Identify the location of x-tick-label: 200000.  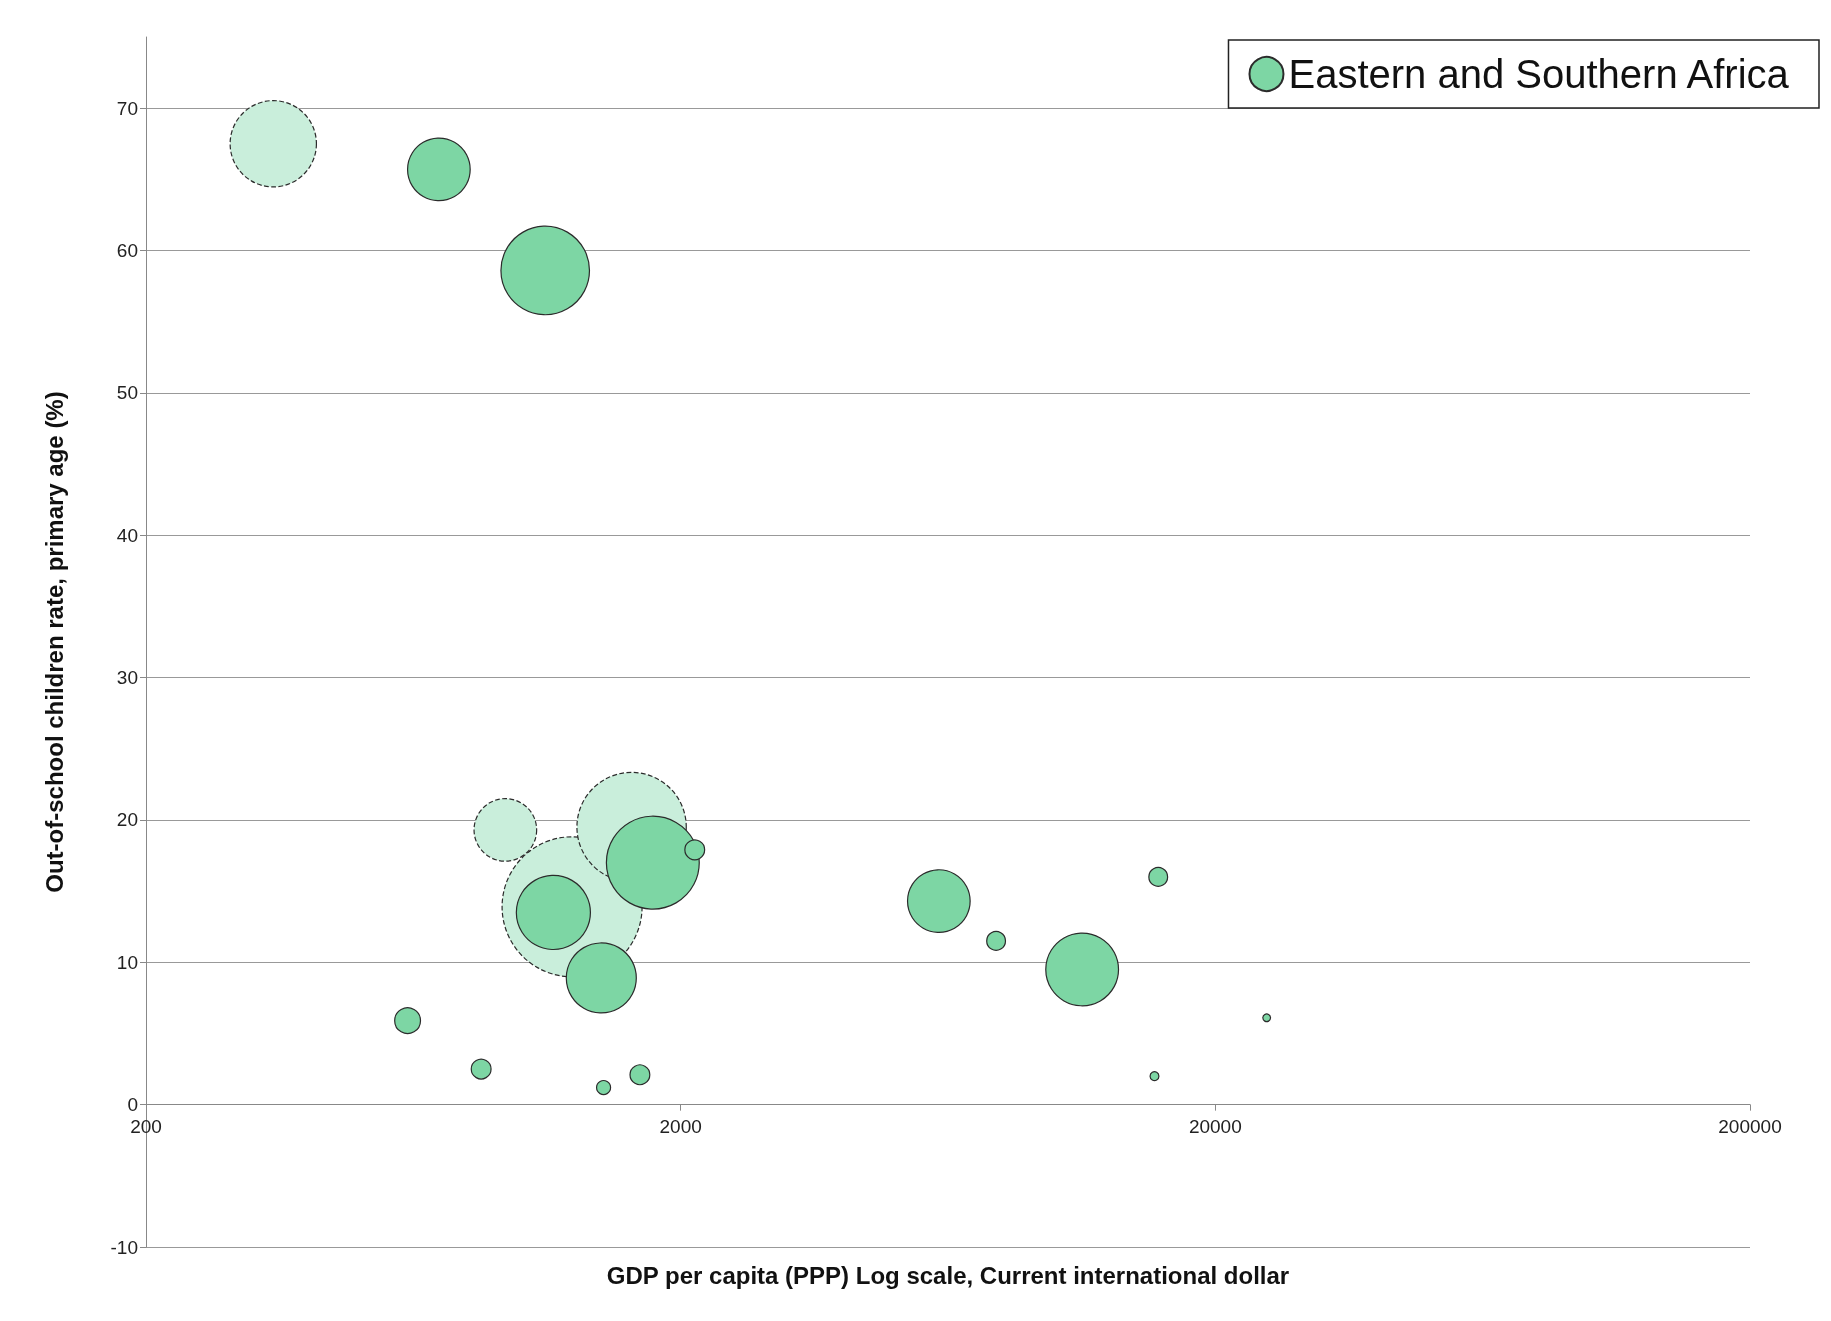
(1750, 1126).